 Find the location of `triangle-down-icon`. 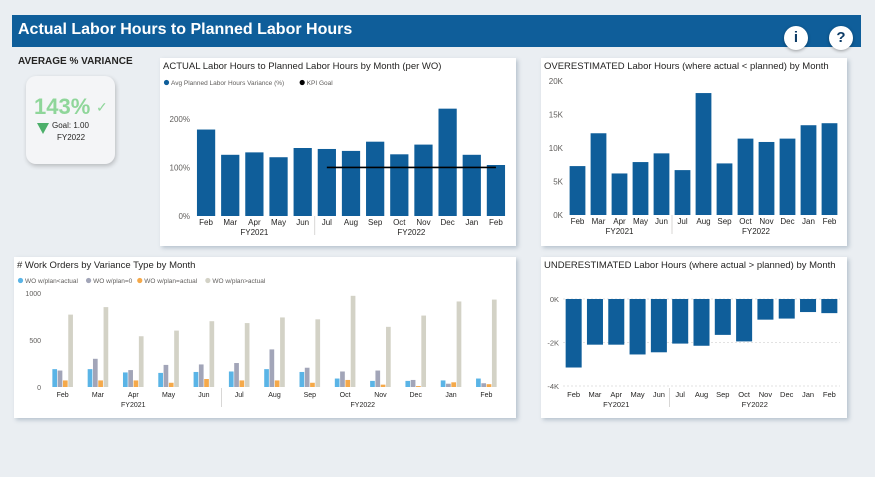

triangle-down-icon is located at coordinates (43, 128).